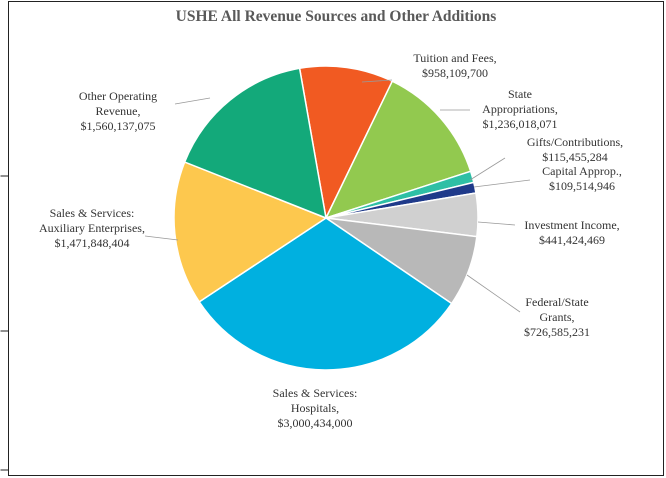 This screenshot has width=666, height=478. I want to click on slice-label: Other Operating Revenue, $1,560,137,075, so click(118, 111).